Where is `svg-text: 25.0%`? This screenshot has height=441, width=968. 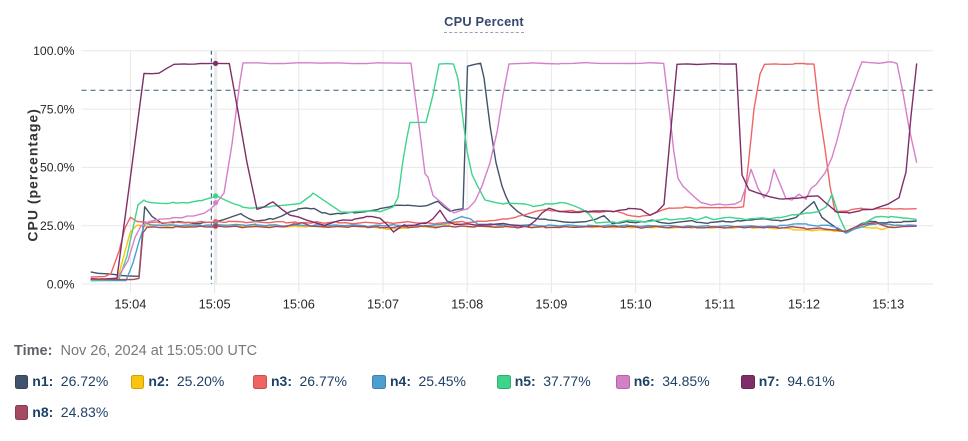 svg-text: 25.0% is located at coordinates (57, 226).